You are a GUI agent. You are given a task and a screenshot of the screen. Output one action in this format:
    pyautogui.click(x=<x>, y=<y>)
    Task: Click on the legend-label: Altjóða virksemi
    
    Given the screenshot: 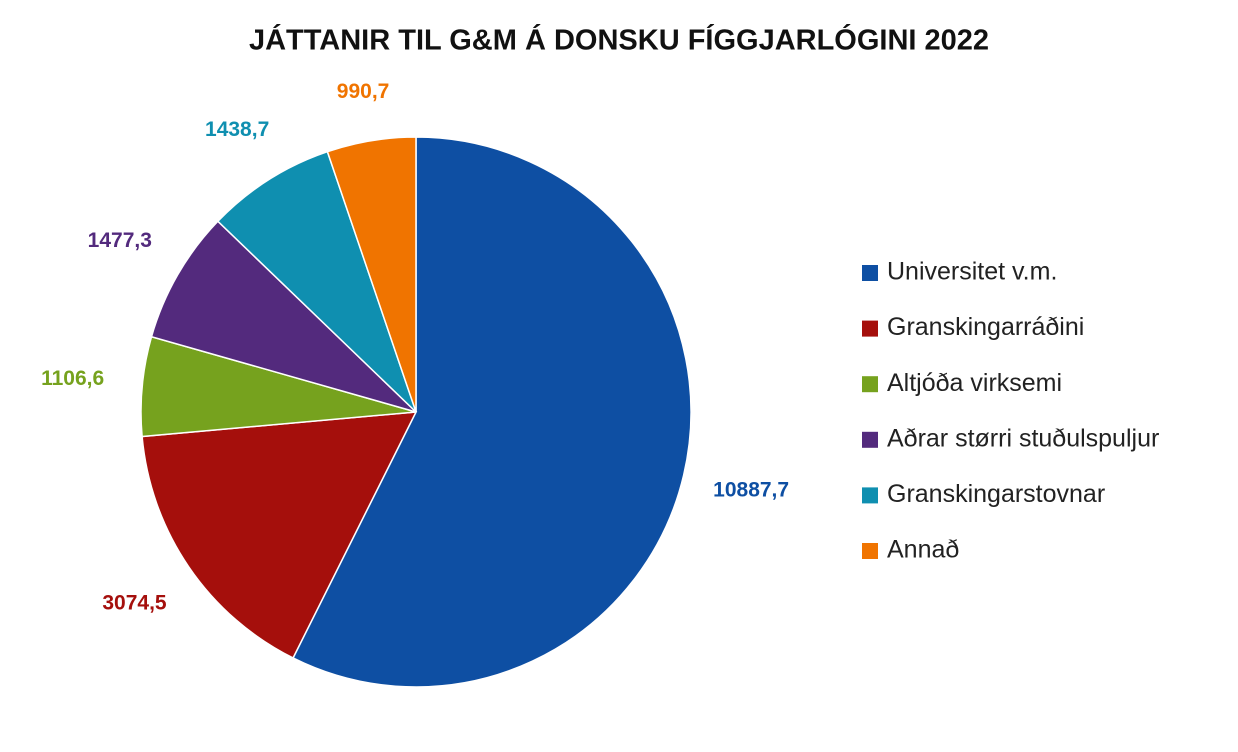 What is the action you would take?
    pyautogui.click(x=974, y=383)
    